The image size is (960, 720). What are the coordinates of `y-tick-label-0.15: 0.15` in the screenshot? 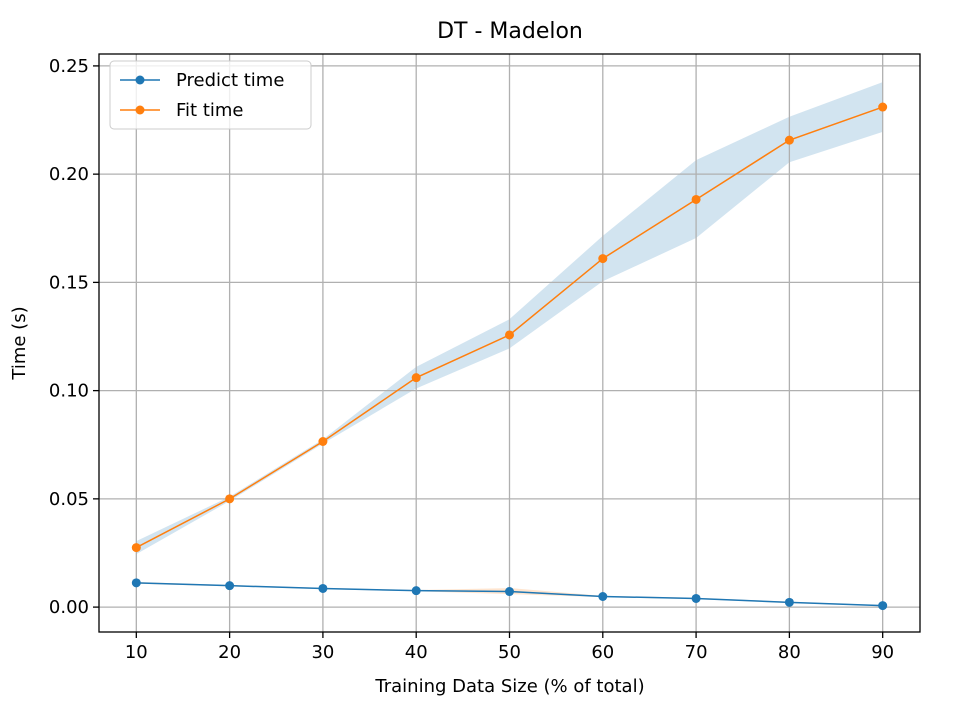 It's located at (69, 282).